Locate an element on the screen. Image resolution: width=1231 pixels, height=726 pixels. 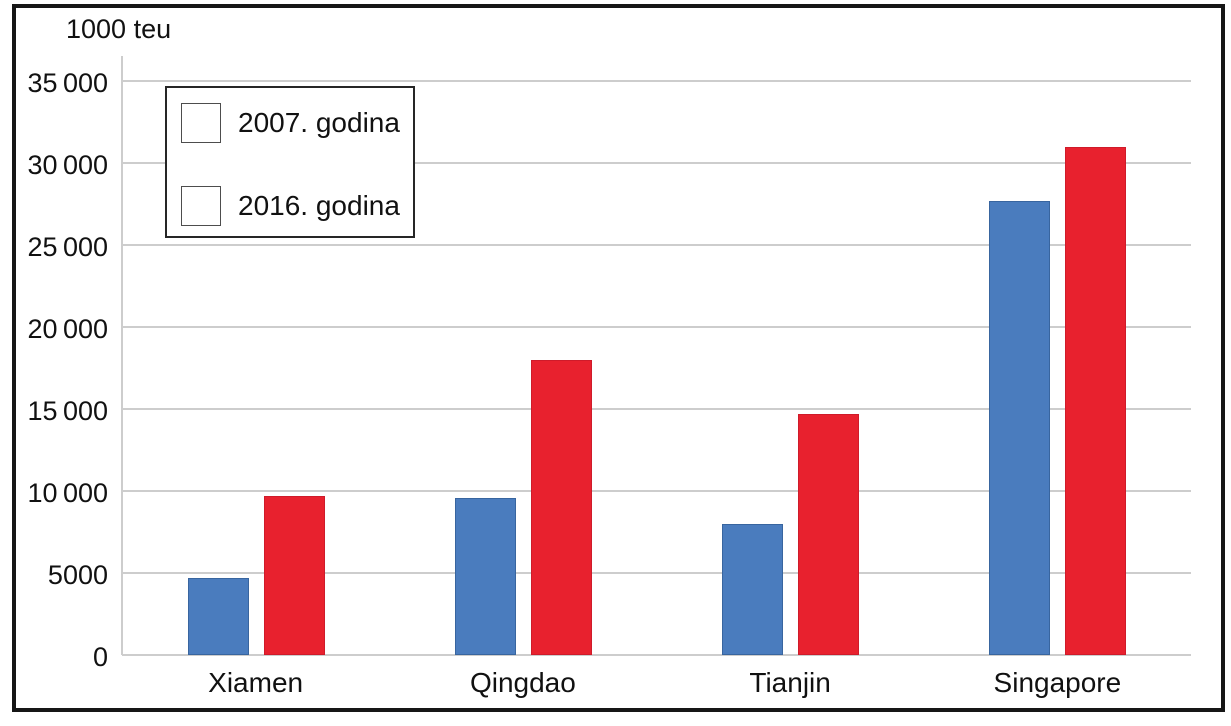
legend-item-2007: 2007. godina is located at coordinates (297, 123).